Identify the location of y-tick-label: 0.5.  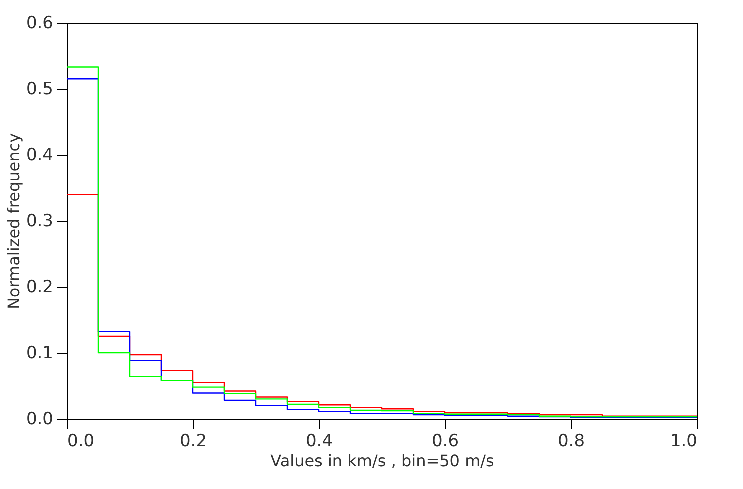
(40, 90).